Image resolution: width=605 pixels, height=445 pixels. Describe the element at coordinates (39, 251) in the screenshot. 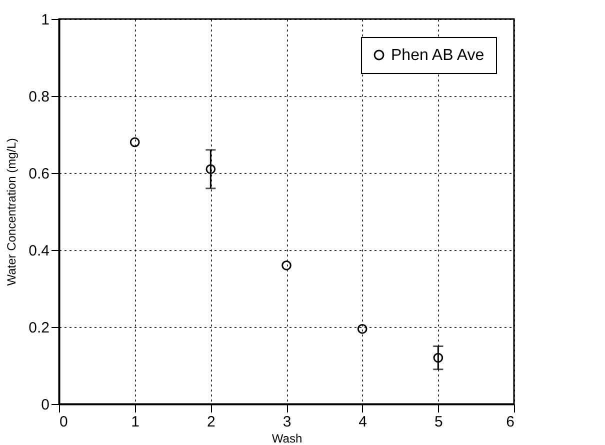

I see `y-tick-label: 0.4` at that location.